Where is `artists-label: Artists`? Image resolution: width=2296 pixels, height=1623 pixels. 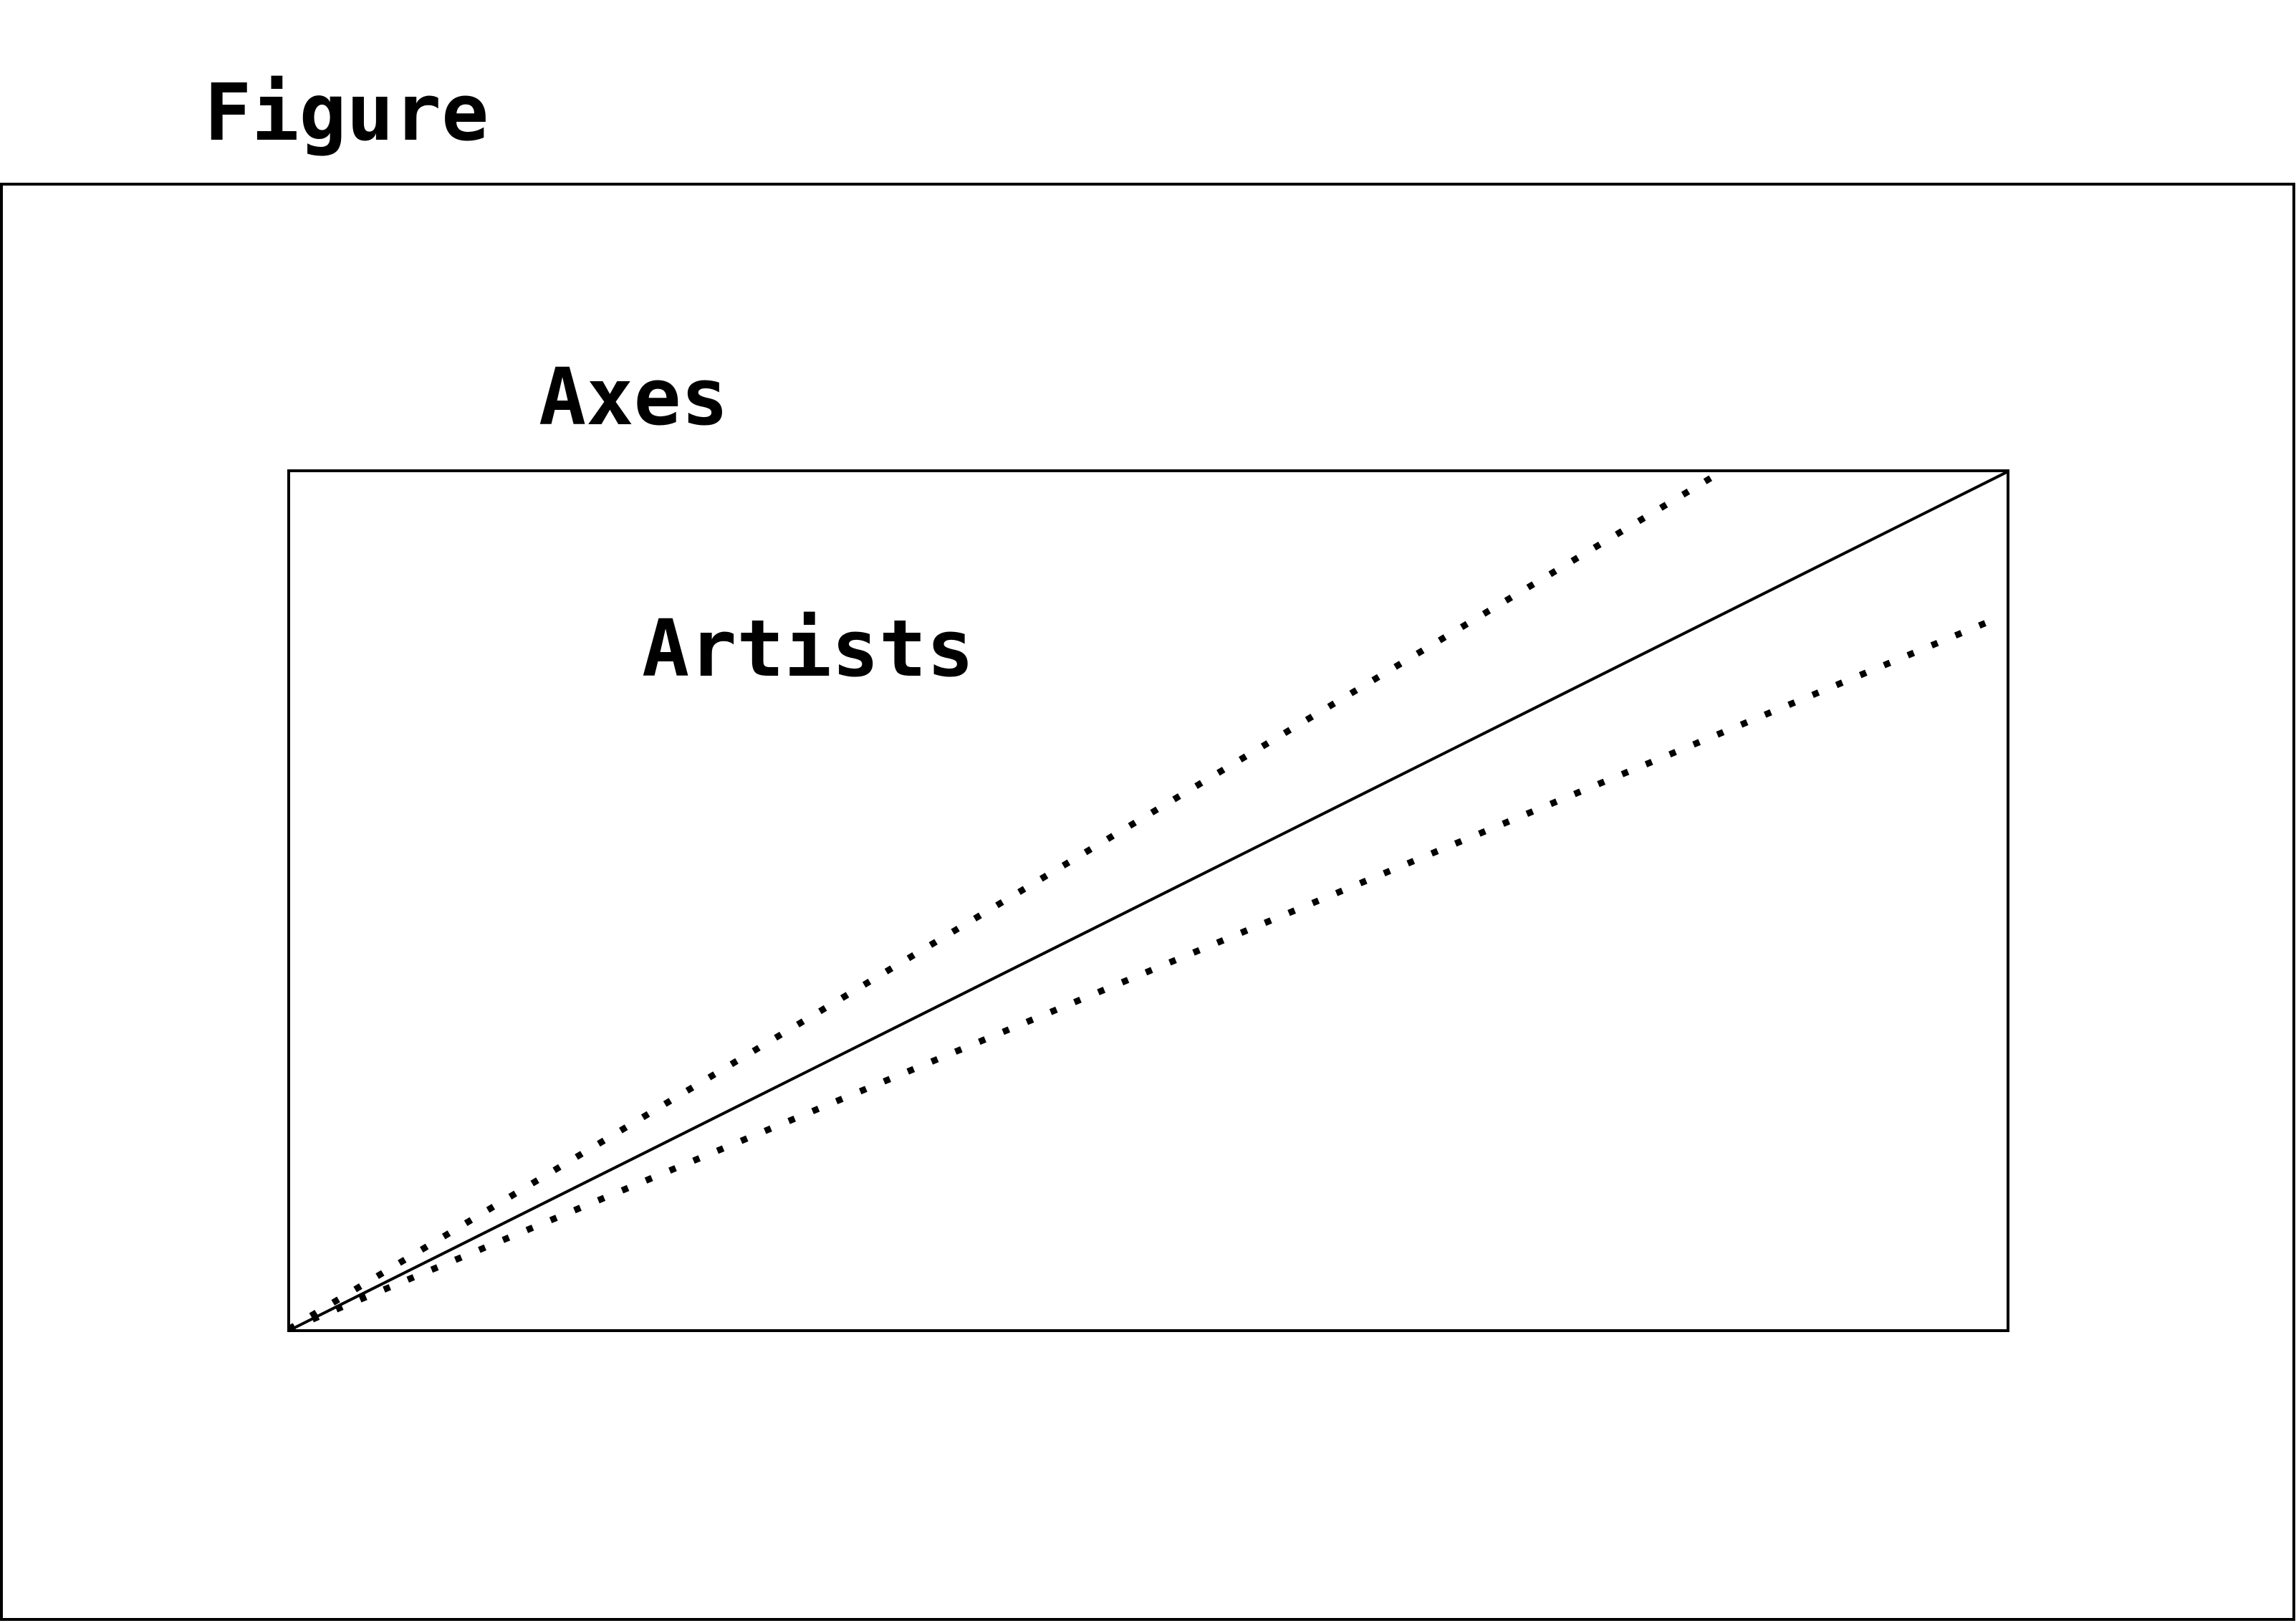 artists-label: Artists is located at coordinates (808, 648).